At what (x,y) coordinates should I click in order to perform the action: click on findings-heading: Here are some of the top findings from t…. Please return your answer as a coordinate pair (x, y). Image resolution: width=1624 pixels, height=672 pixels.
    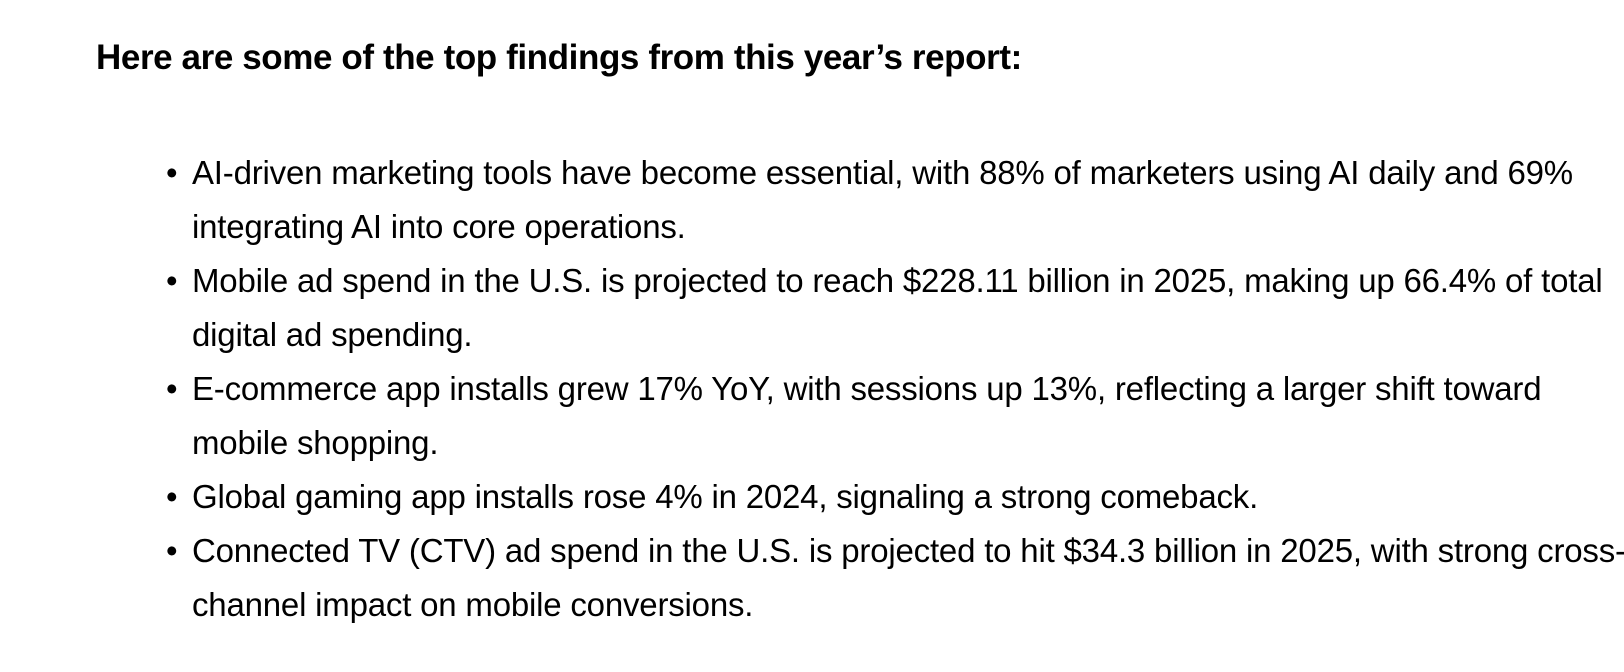
    Looking at the image, I should click on (559, 57).